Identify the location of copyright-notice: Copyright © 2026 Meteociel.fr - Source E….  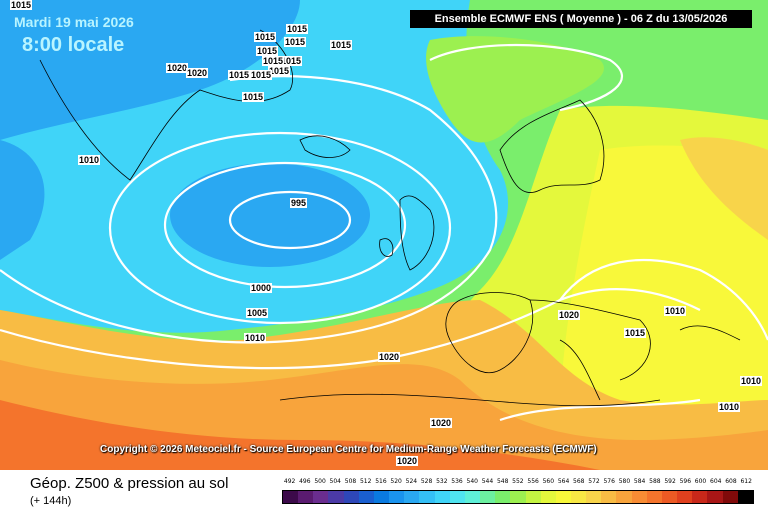
(348, 449).